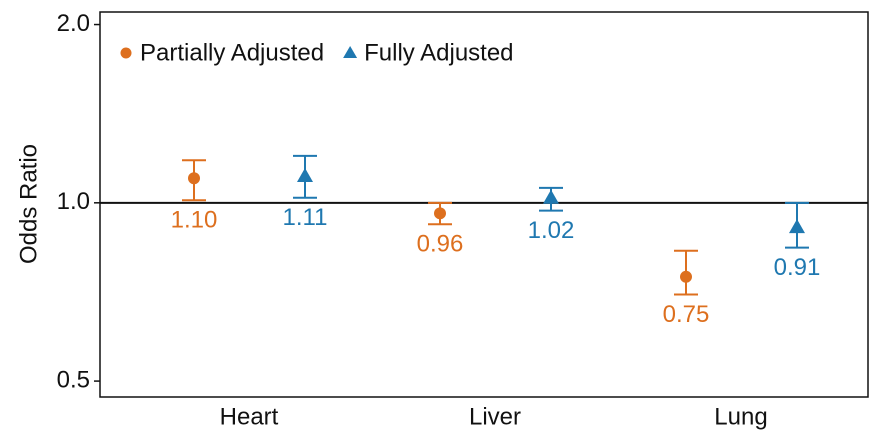 This screenshot has width=878, height=436. I want to click on x-tick-label: Heart, so click(249, 416).